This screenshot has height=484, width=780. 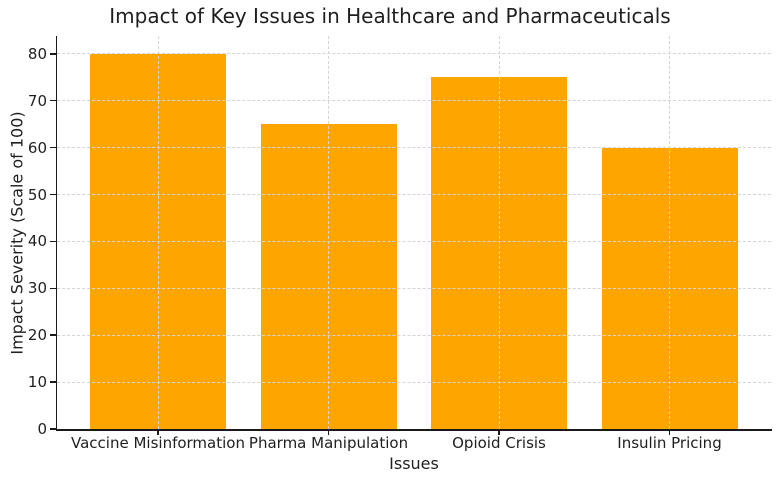 What do you see at coordinates (669, 443) in the screenshot?
I see `x-tick-label: Insulin Pricing` at bounding box center [669, 443].